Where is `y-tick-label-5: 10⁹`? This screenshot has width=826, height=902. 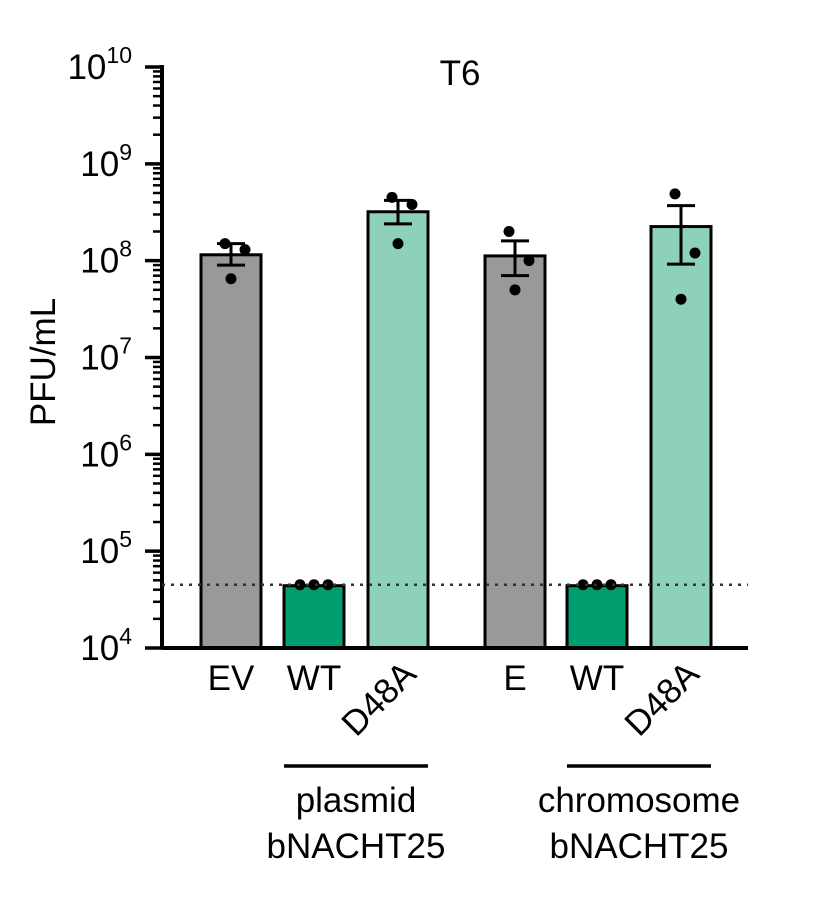 y-tick-label-5: 10⁹ is located at coordinates (106, 161).